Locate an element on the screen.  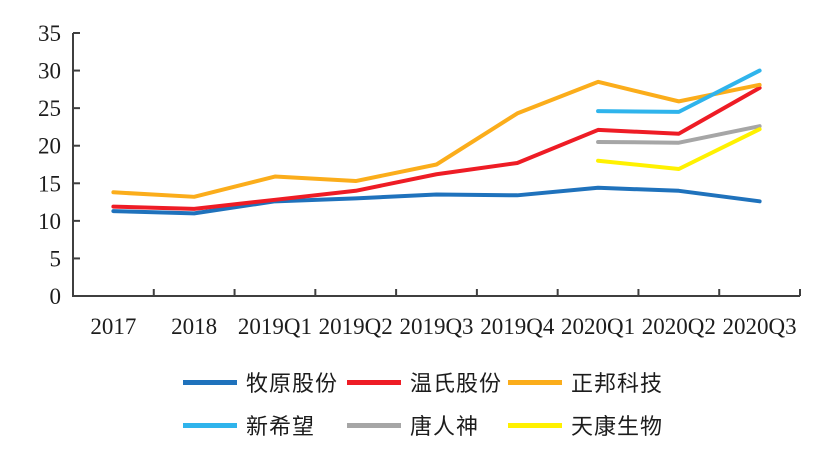
y-axis-label: 10 is located at coordinates (49, 221).